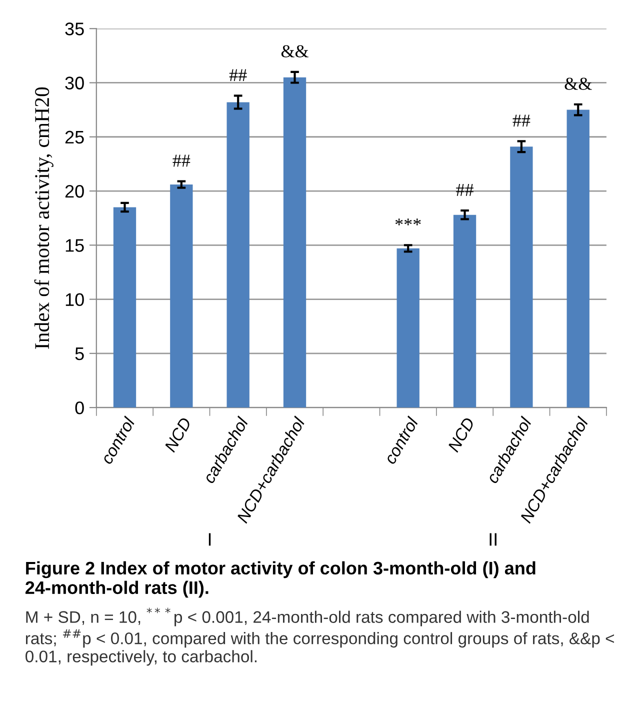 The height and width of the screenshot is (715, 622). What do you see at coordinates (79, 354) in the screenshot?
I see `y-tick-label: 5` at bounding box center [79, 354].